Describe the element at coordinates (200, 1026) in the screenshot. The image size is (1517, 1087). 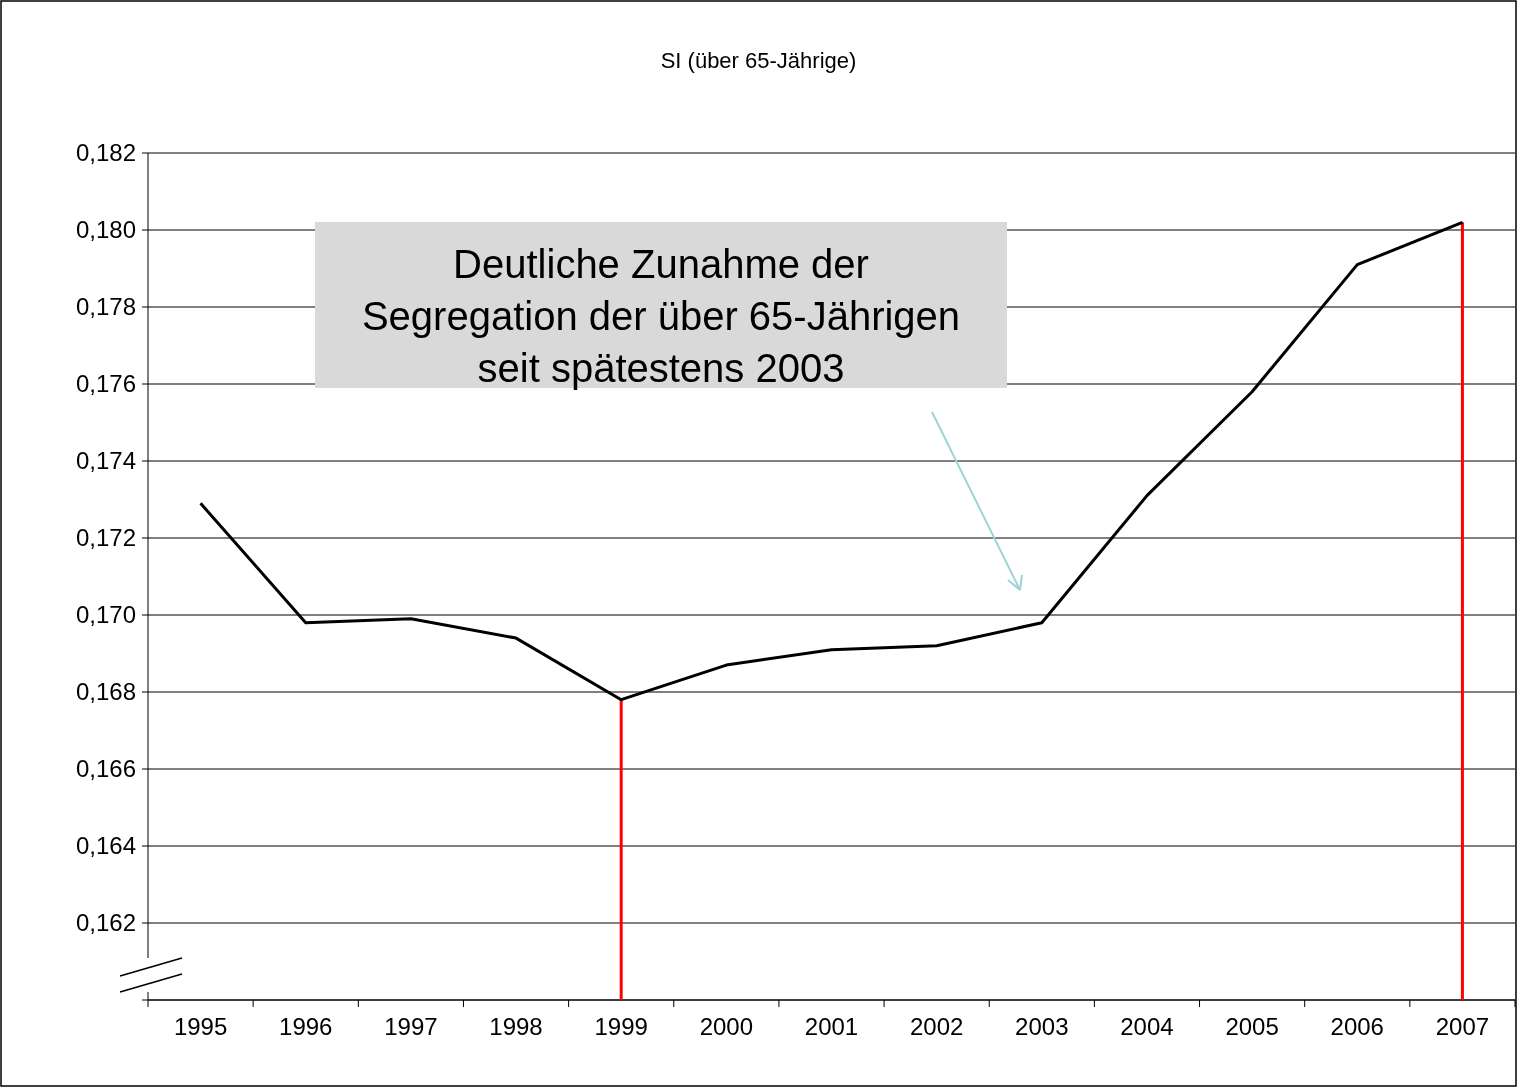
I see `x-tick-label: 1995` at that location.